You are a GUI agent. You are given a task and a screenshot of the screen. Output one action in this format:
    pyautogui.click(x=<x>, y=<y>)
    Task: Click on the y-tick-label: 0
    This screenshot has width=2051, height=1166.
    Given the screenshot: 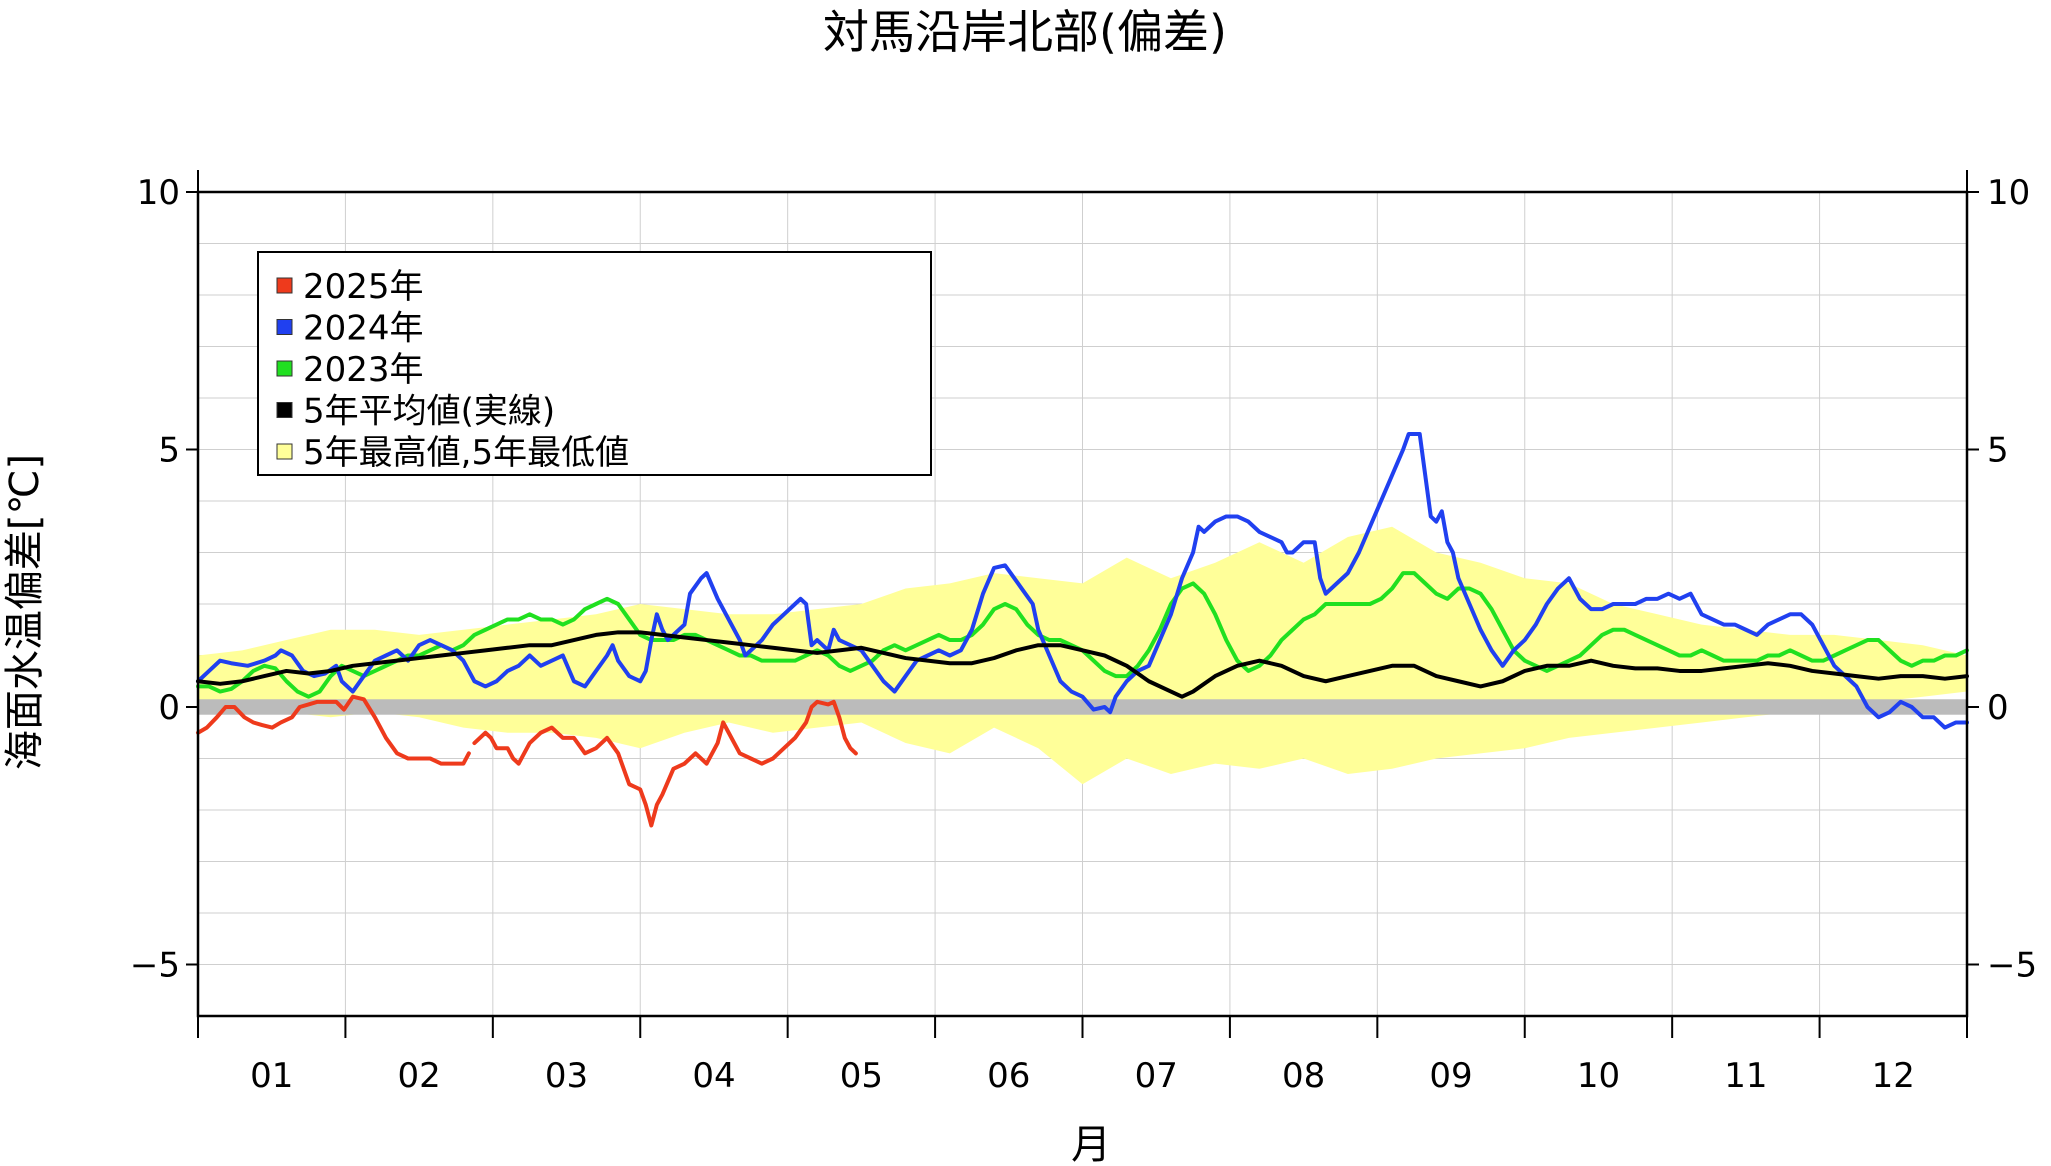 What is the action you would take?
    pyautogui.click(x=169, y=708)
    